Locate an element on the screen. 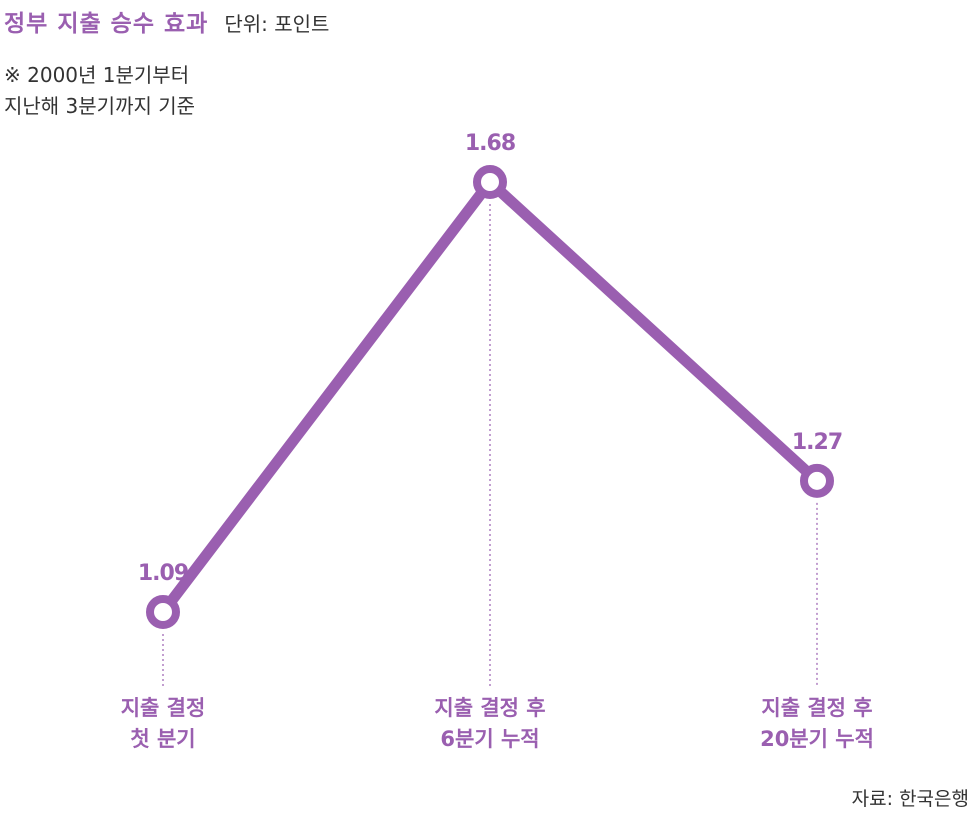  category-label-3-line-2: 20분기 누적 is located at coordinates (817, 739).